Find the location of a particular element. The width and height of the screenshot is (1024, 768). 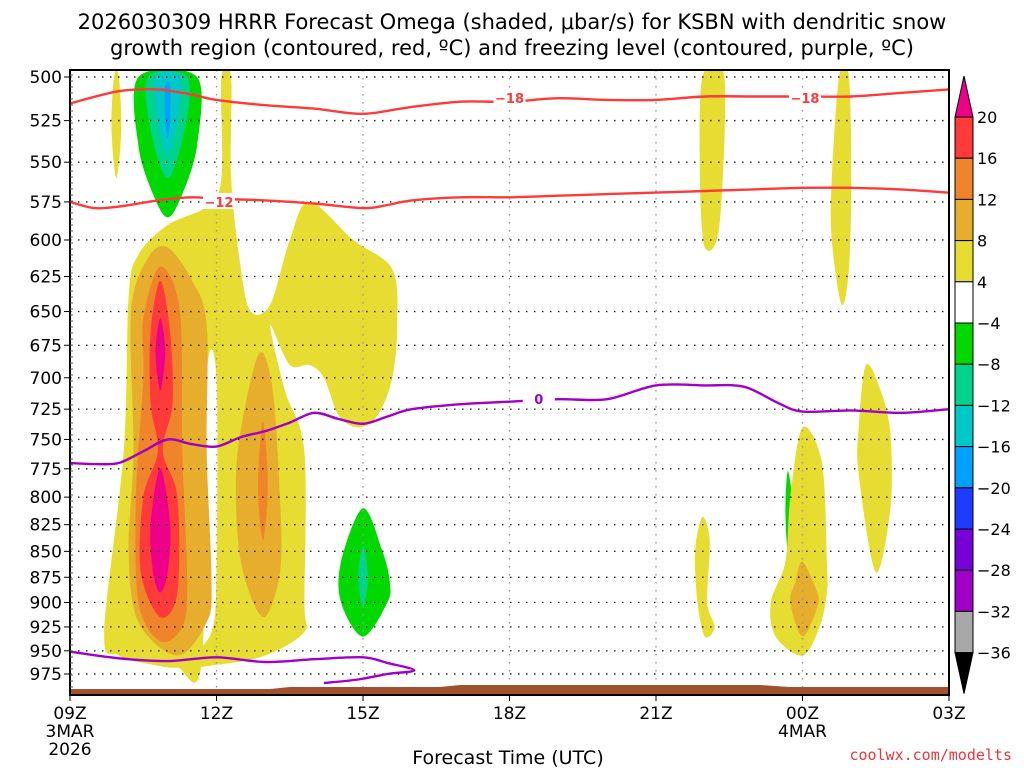

colorbar-label: −24 is located at coordinates (994, 529).